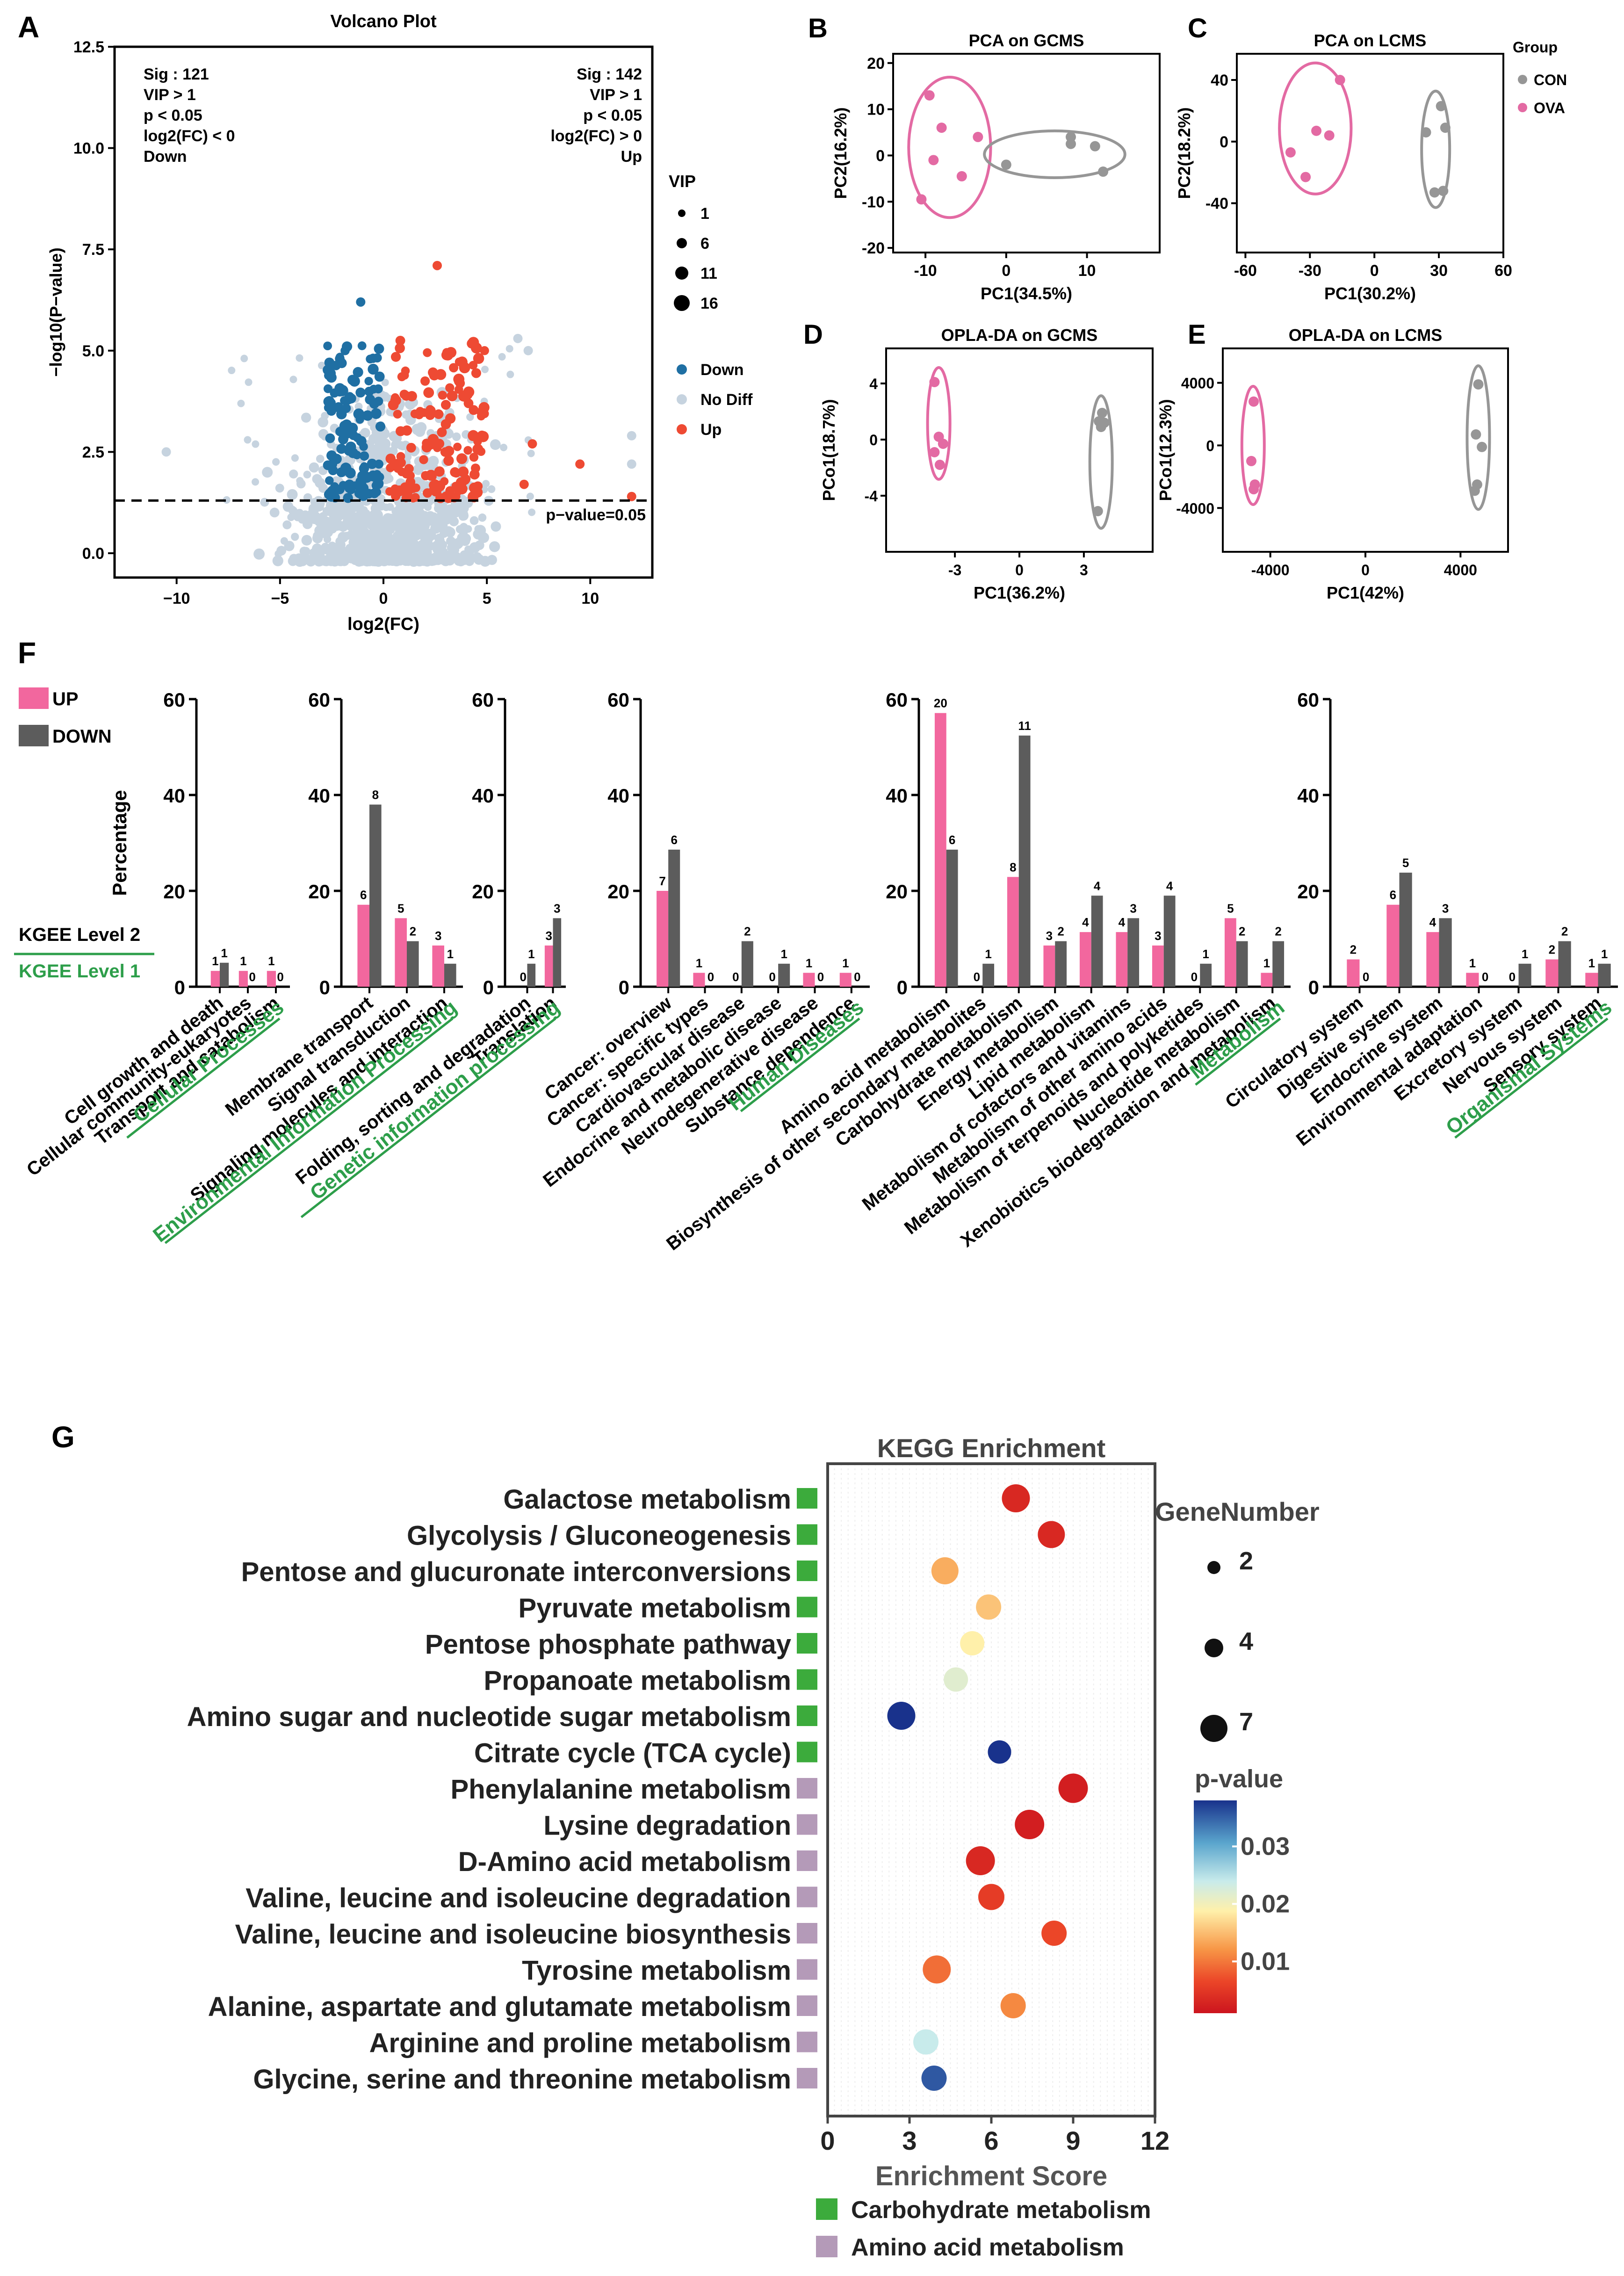 Image resolution: width=1624 pixels, height=2276 pixels. Describe the element at coordinates (647, 1499) in the screenshot. I see `pathway-label: Galactose metabolism` at that location.